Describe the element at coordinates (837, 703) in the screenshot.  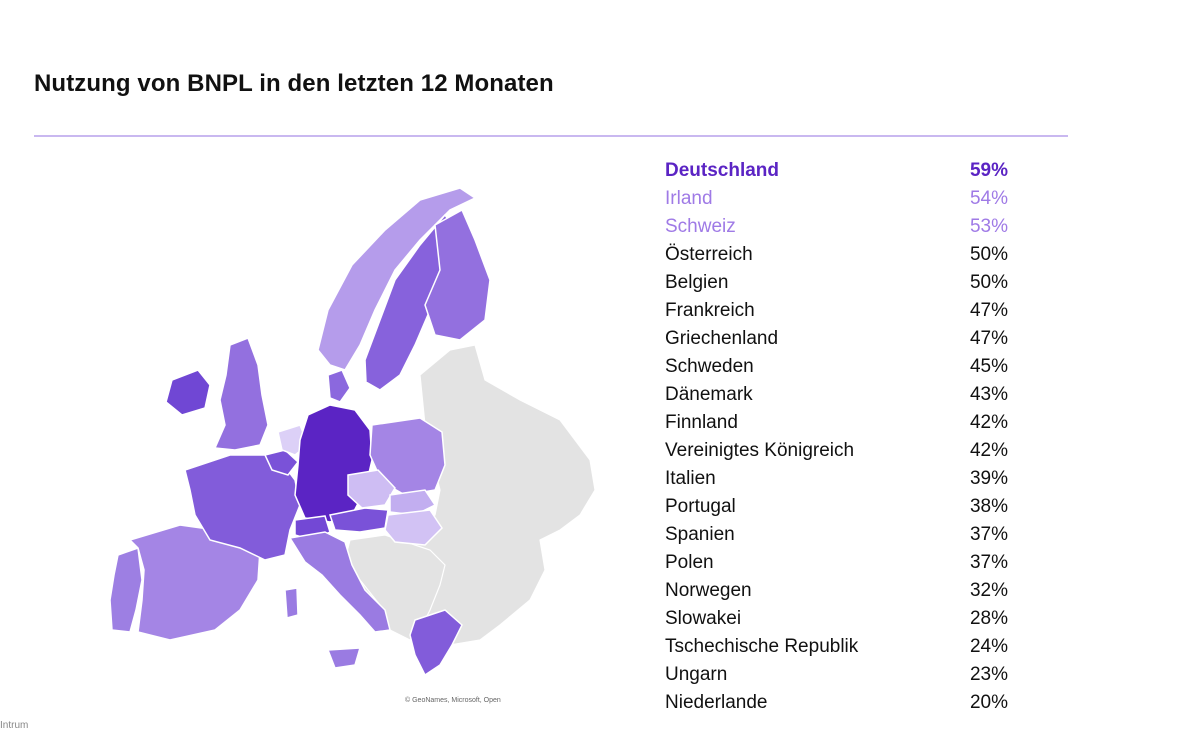
I see `country-row: Niederlande 20%` at that location.